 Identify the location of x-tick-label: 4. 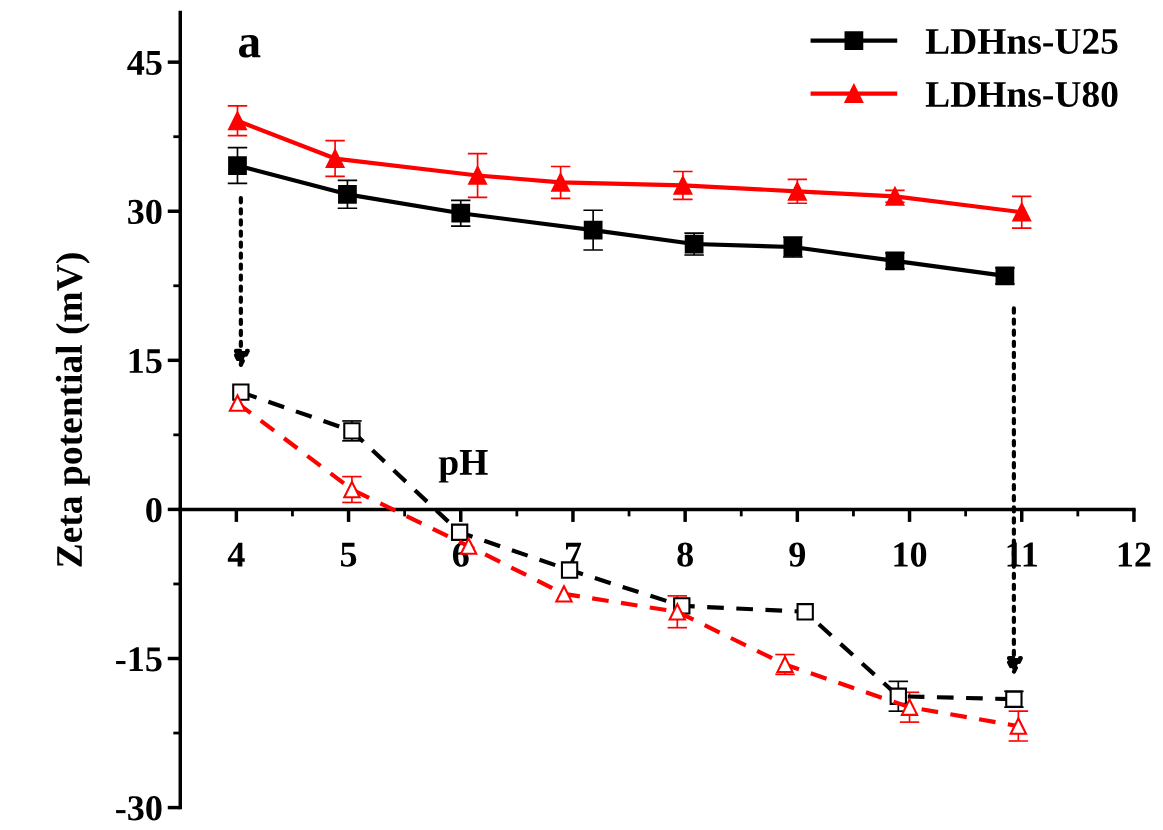
(236, 554).